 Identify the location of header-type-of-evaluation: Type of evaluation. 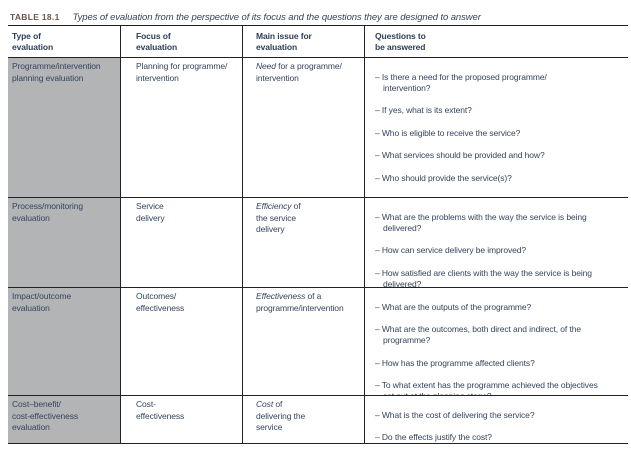
(64, 42).